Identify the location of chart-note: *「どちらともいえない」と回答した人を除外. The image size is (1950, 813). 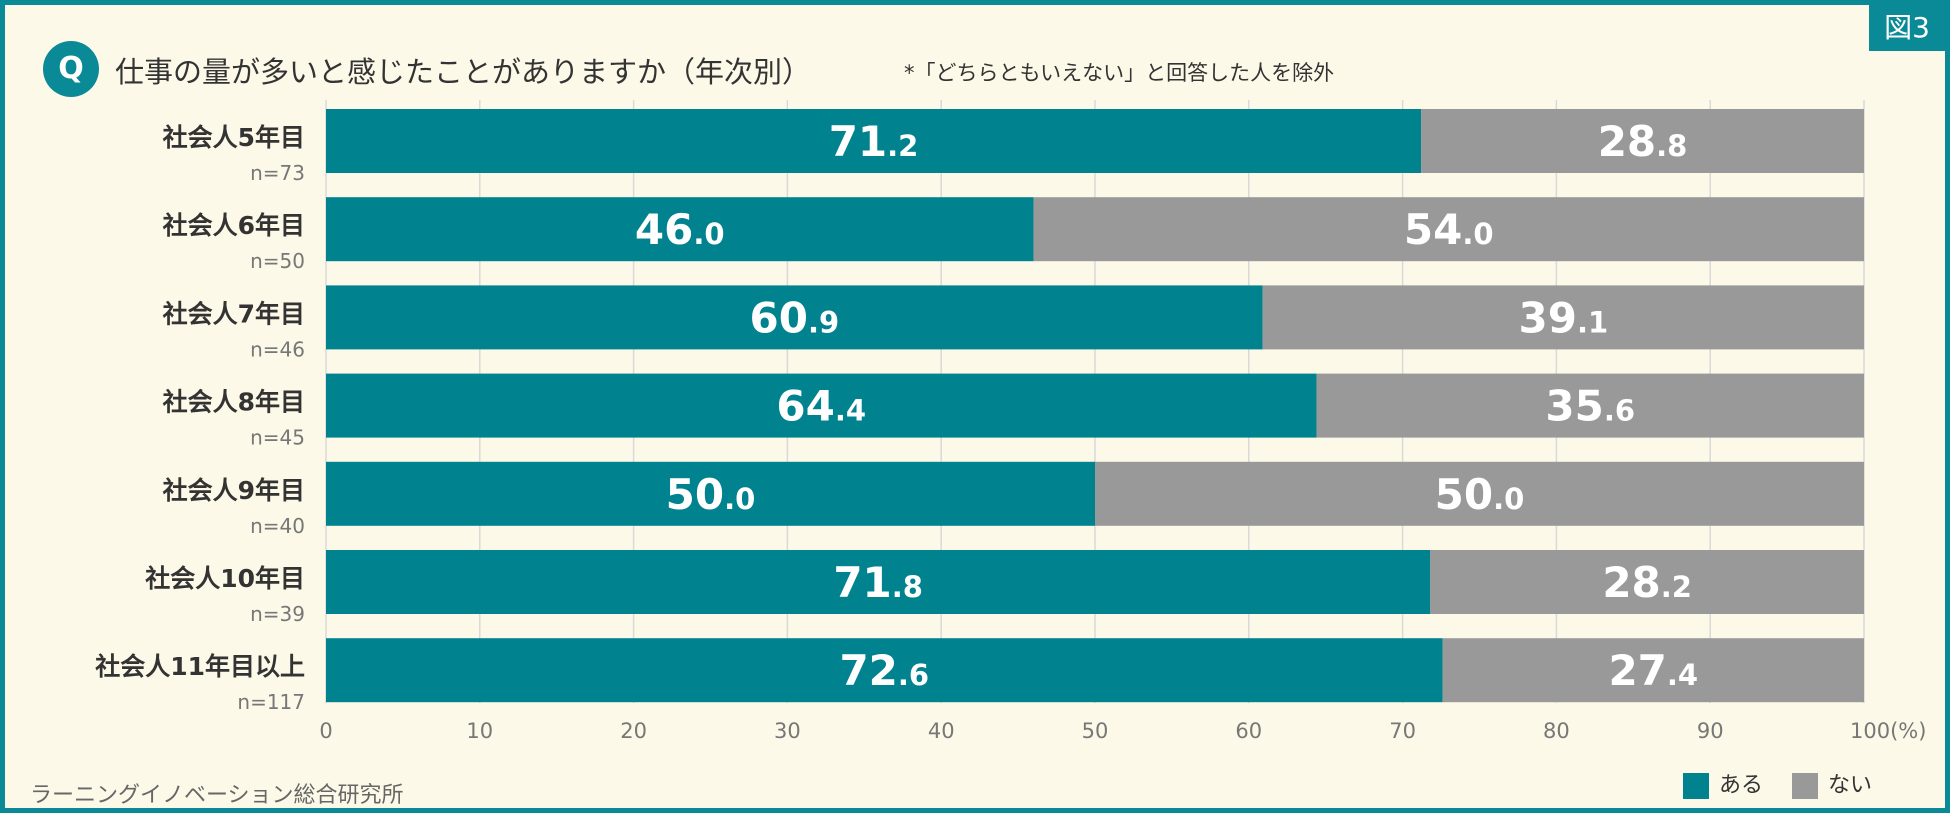
(1119, 73).